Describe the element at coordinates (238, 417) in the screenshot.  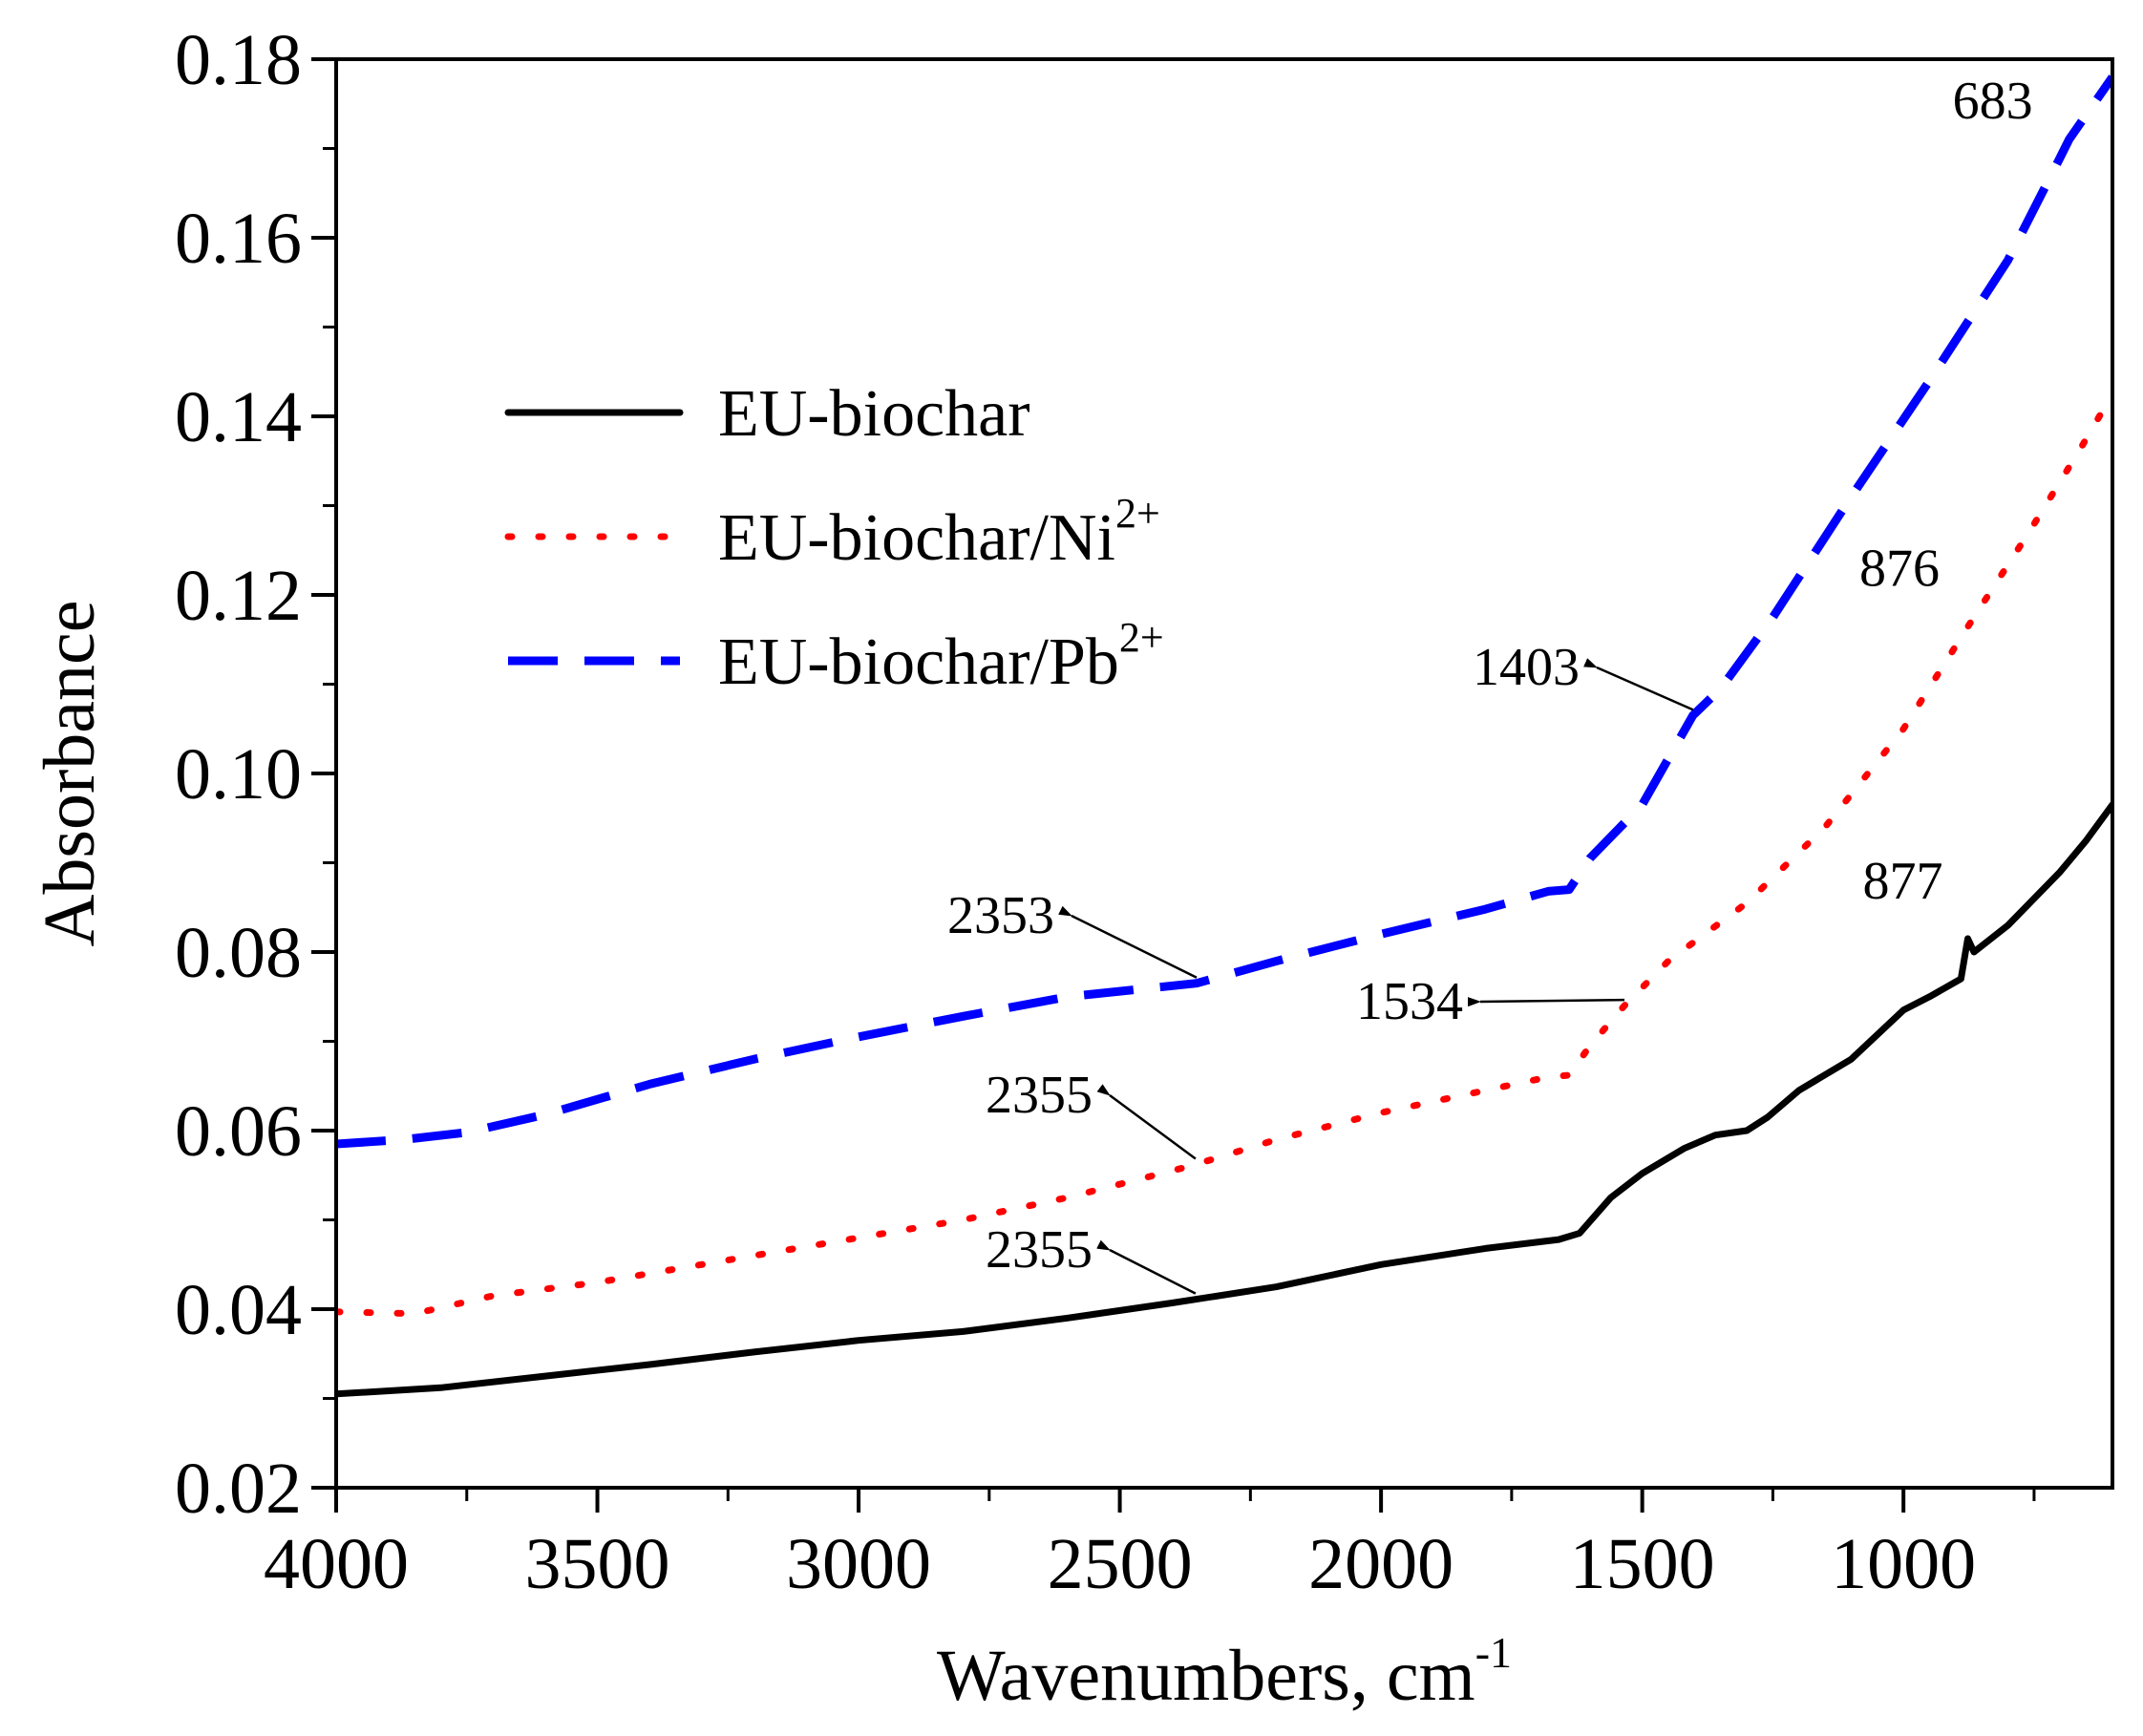
I see `y-tick-label: 0.14` at that location.